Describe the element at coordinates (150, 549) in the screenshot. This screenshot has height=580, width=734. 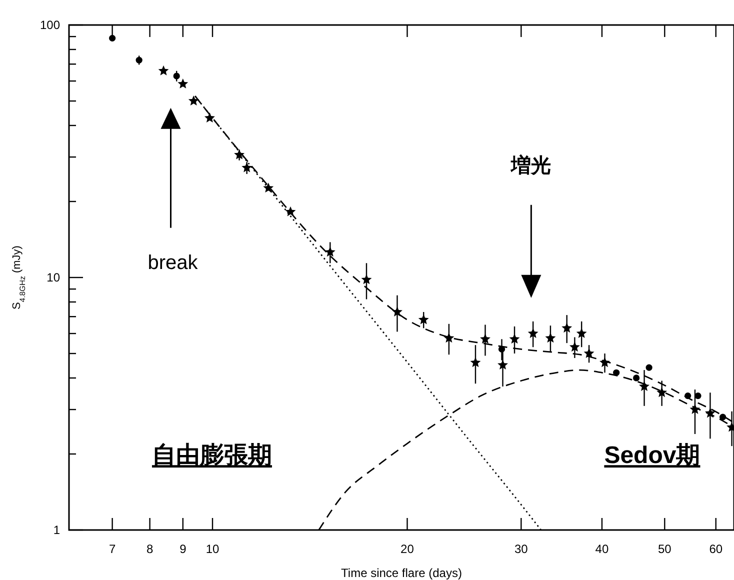
I see `x-tick-label: 8` at that location.